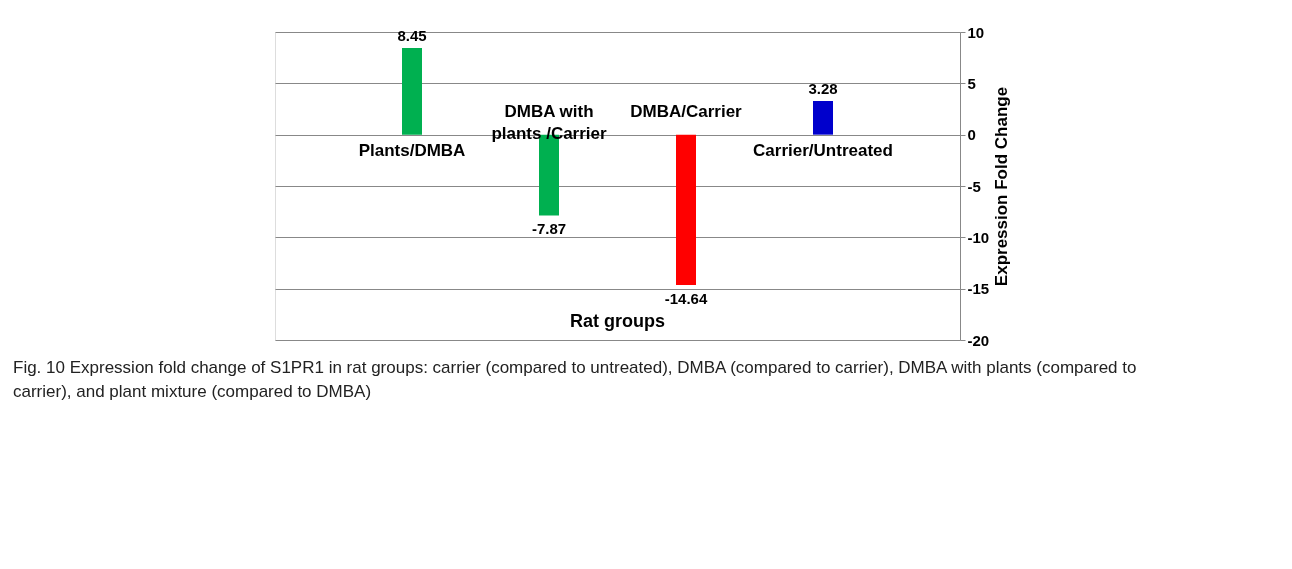 This screenshot has height=569, width=1292. I want to click on caption: Fig. 10 Expression fold change of S1PR1 in rat groups: carrier (compared to untreated), DMBA (compared to carrier), DMBA with plants (compared to carrier), and plant mixture (compared to DMBA), so click(575, 379).